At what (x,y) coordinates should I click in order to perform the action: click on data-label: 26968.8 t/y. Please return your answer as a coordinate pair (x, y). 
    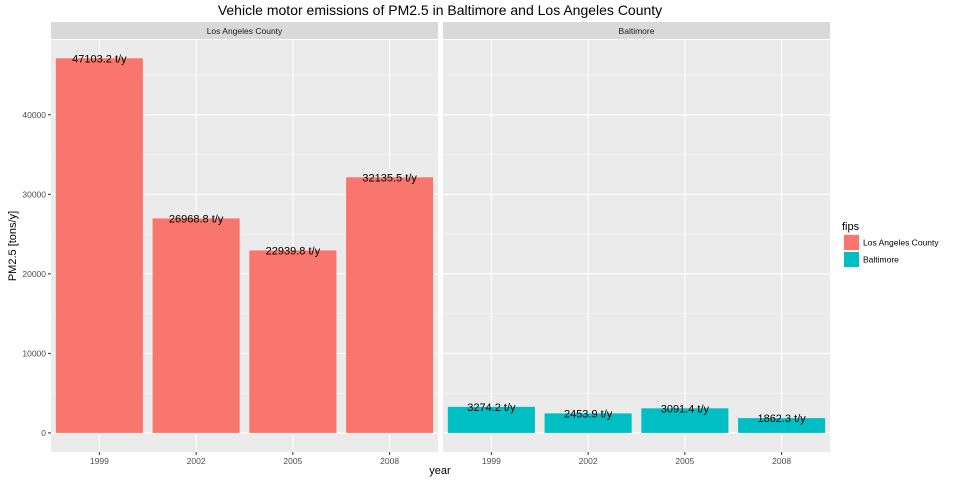
    Looking at the image, I should click on (196, 219).